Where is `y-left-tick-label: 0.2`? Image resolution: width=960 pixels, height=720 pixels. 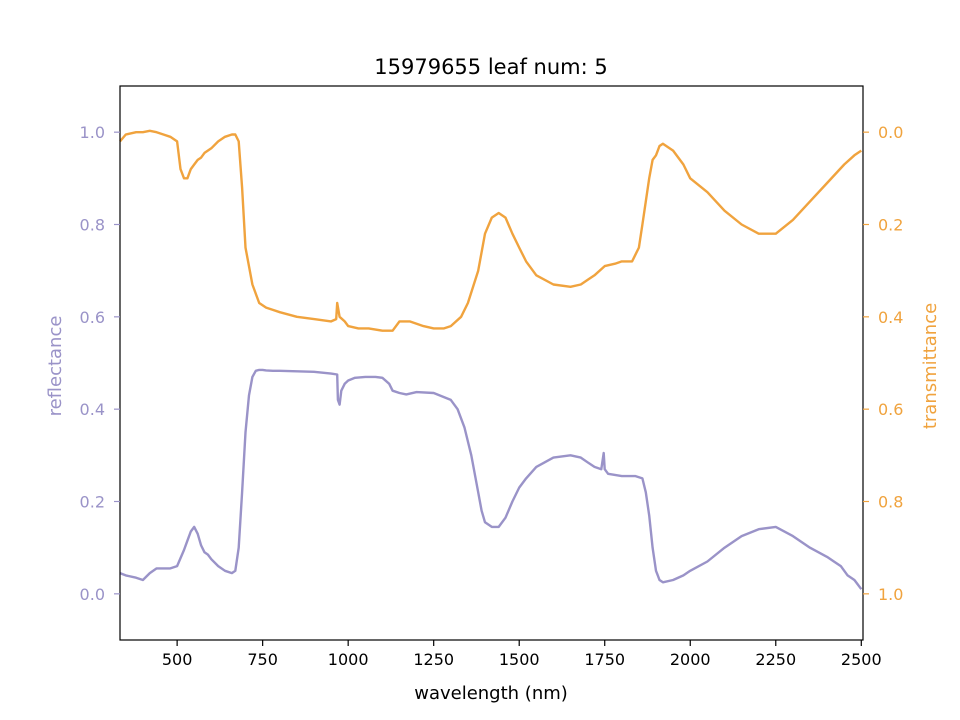 y-left-tick-label: 0.2 is located at coordinates (92, 502).